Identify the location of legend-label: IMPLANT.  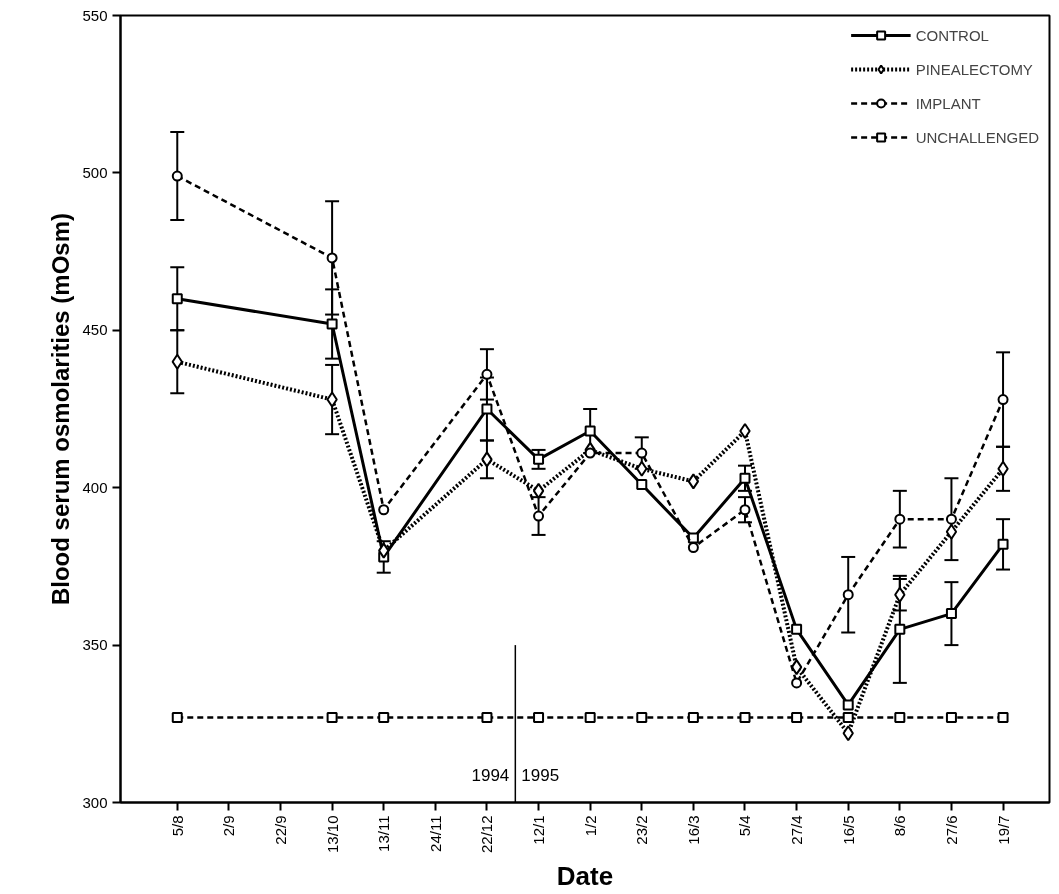
(948, 103).